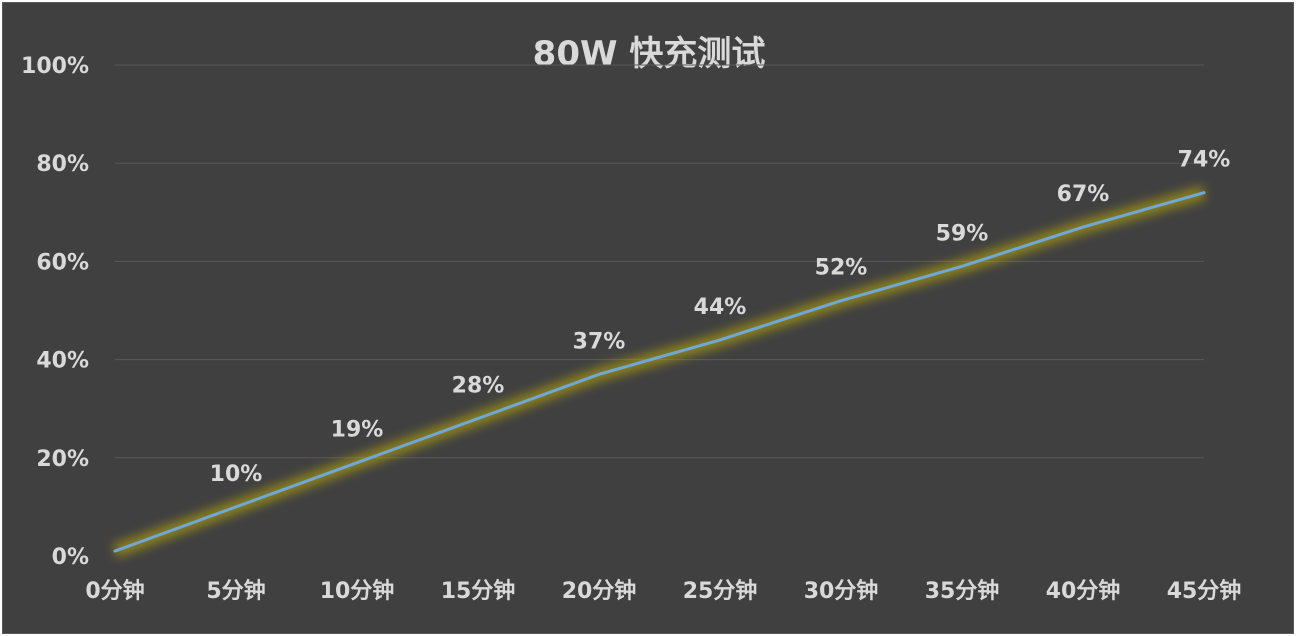  What do you see at coordinates (599, 341) in the screenshot?
I see `data-label: 37%` at bounding box center [599, 341].